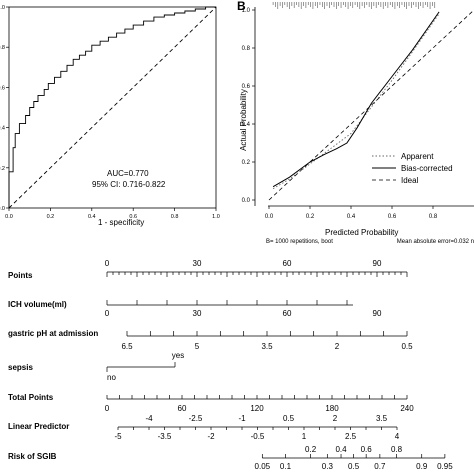 The image size is (474, 474). Describe the element at coordinates (38, 426) in the screenshot. I see `nomogram-label-linear-predictor: Linear Predictor` at that location.